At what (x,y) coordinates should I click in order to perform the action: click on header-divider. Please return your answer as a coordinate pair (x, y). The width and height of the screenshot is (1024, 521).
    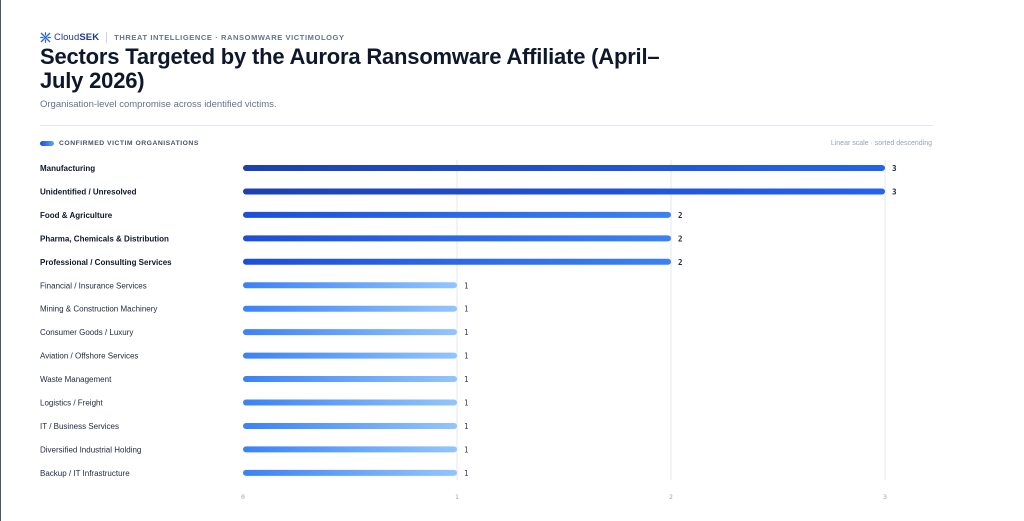
    Looking at the image, I should click on (486, 125).